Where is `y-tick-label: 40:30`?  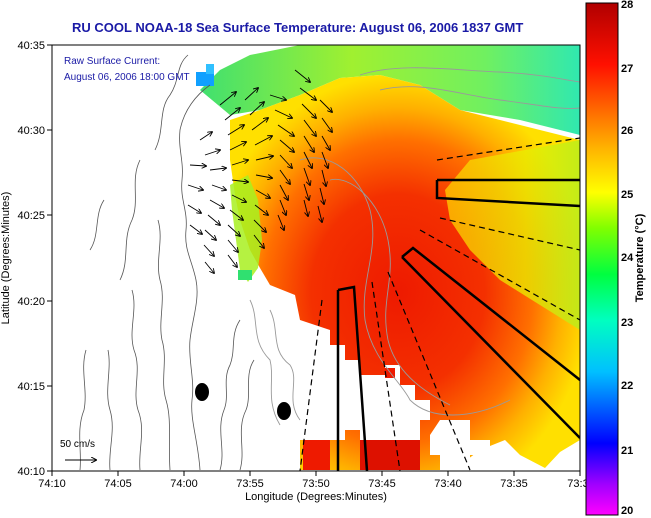 y-tick-label: 40:30 is located at coordinates (31, 131).